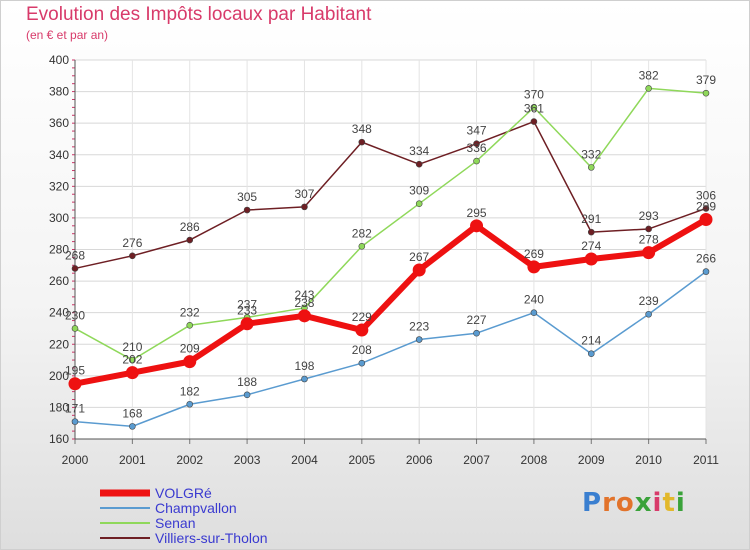 This screenshot has width=750, height=550. Describe the element at coordinates (183, 493) in the screenshot. I see `legend-label: VOLGRé` at that location.